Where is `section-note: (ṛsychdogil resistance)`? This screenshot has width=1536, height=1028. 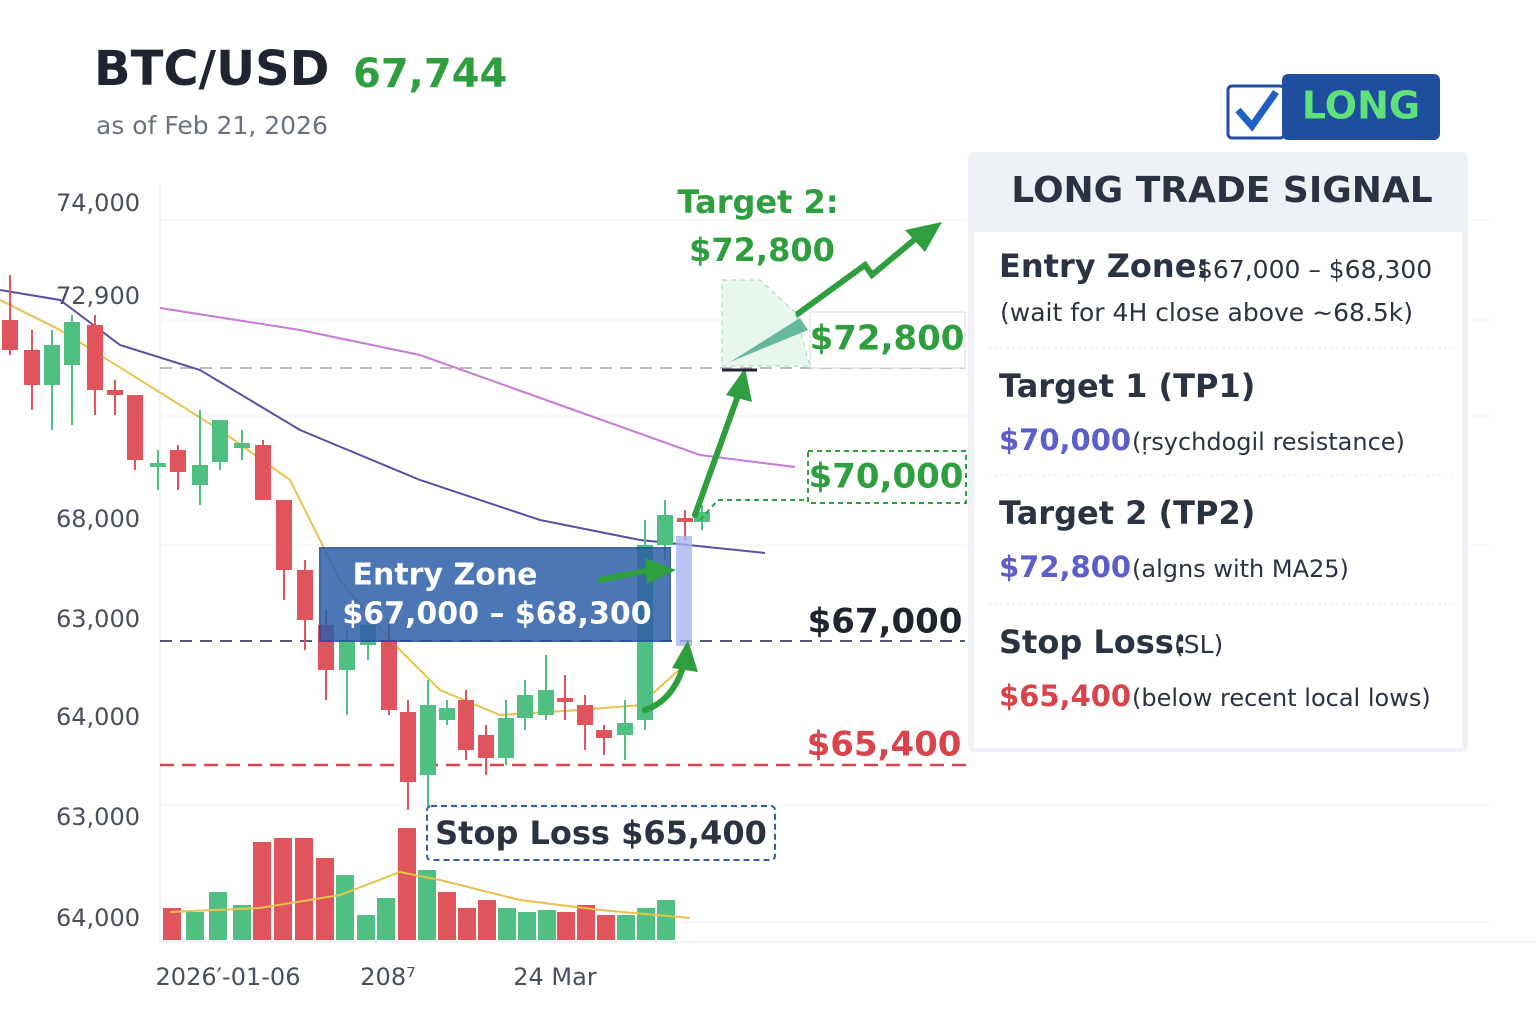
section-note: (ṛsychdogil resistance) is located at coordinates (1268, 442).